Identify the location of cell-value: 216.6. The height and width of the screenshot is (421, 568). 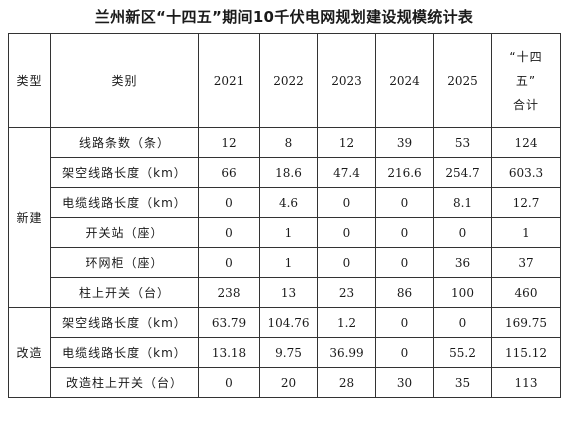
(404, 172).